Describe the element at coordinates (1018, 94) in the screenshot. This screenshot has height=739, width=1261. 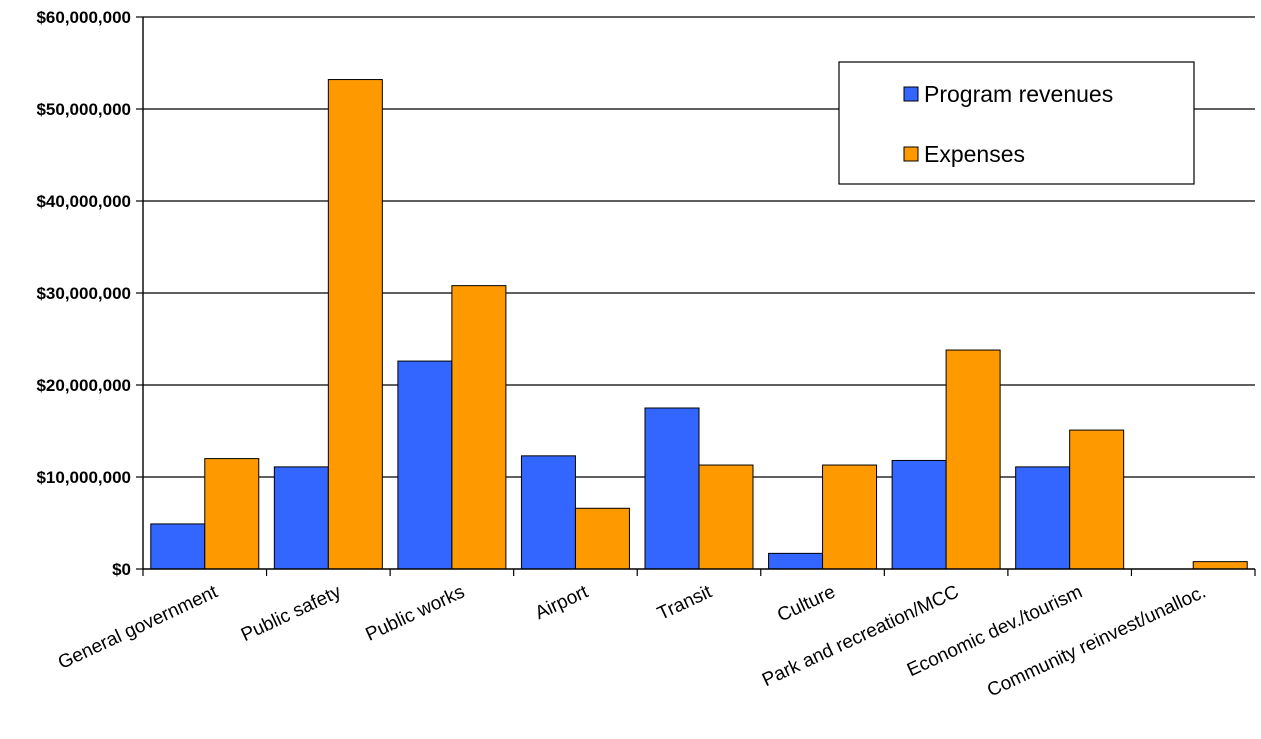
I see `legend-label-program-revenues: Program revenues` at that location.